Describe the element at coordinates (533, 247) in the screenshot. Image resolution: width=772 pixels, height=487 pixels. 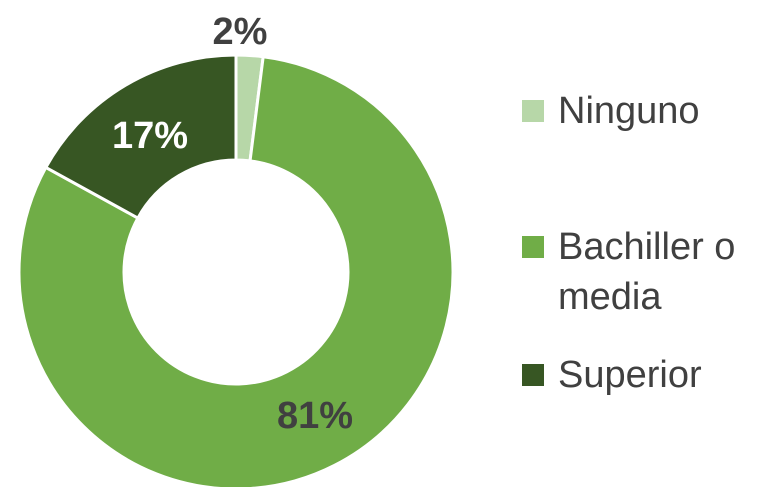
I see `legend-swatch-bachiller` at that location.